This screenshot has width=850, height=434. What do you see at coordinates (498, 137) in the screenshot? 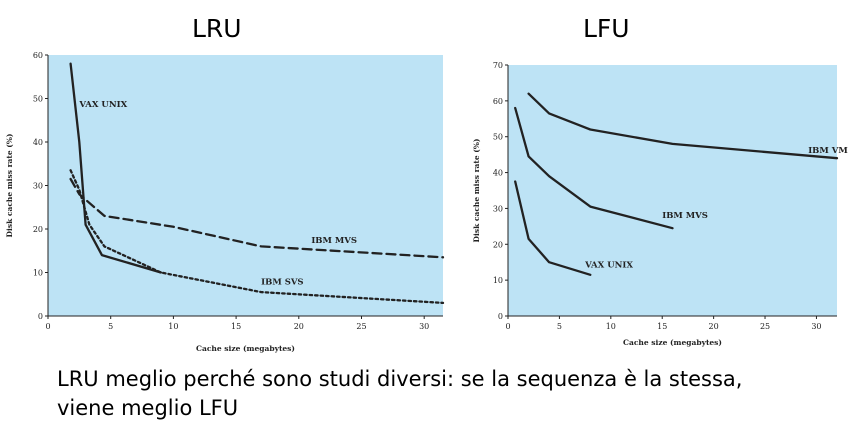
I see `lfu-y-tick-label: 50` at bounding box center [498, 137].